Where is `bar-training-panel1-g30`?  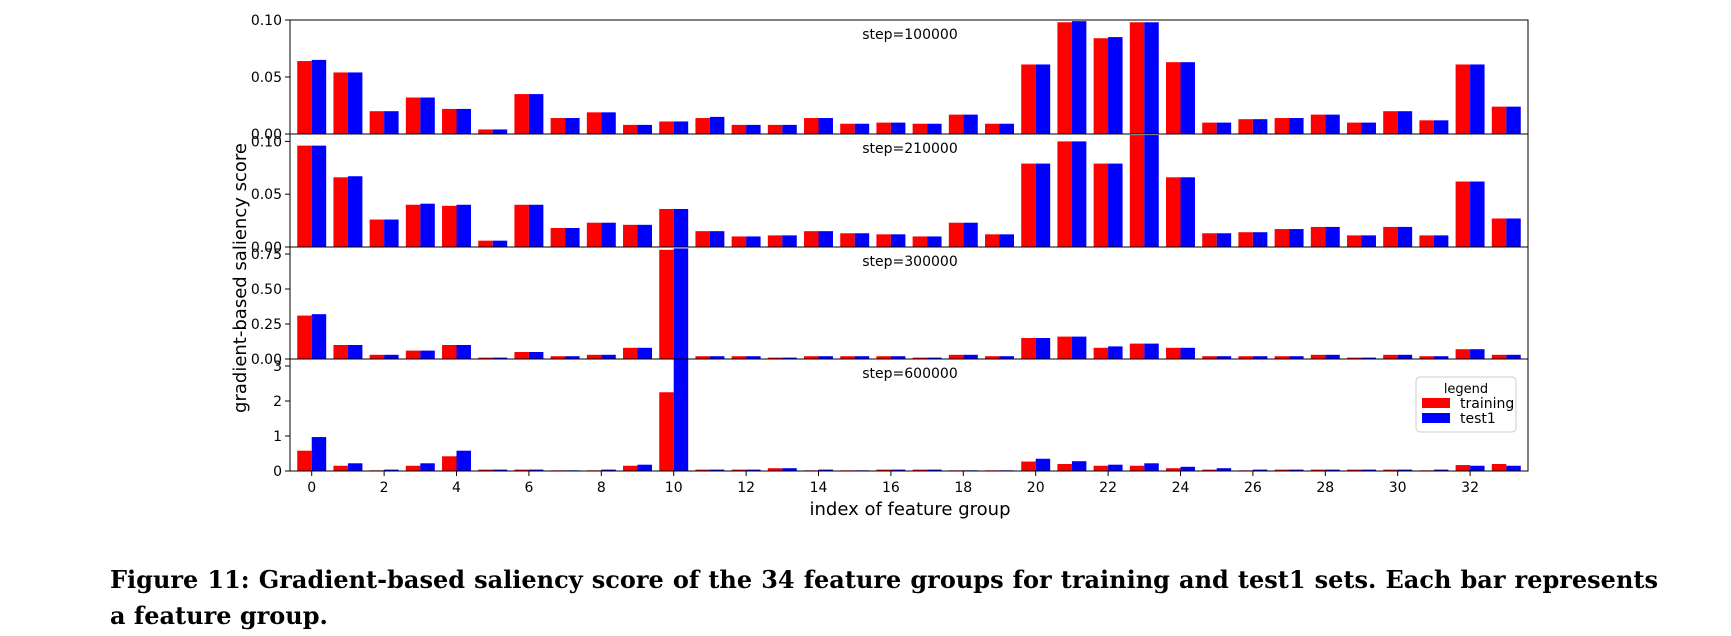 bar-training-panel1-g30 is located at coordinates (1390, 236).